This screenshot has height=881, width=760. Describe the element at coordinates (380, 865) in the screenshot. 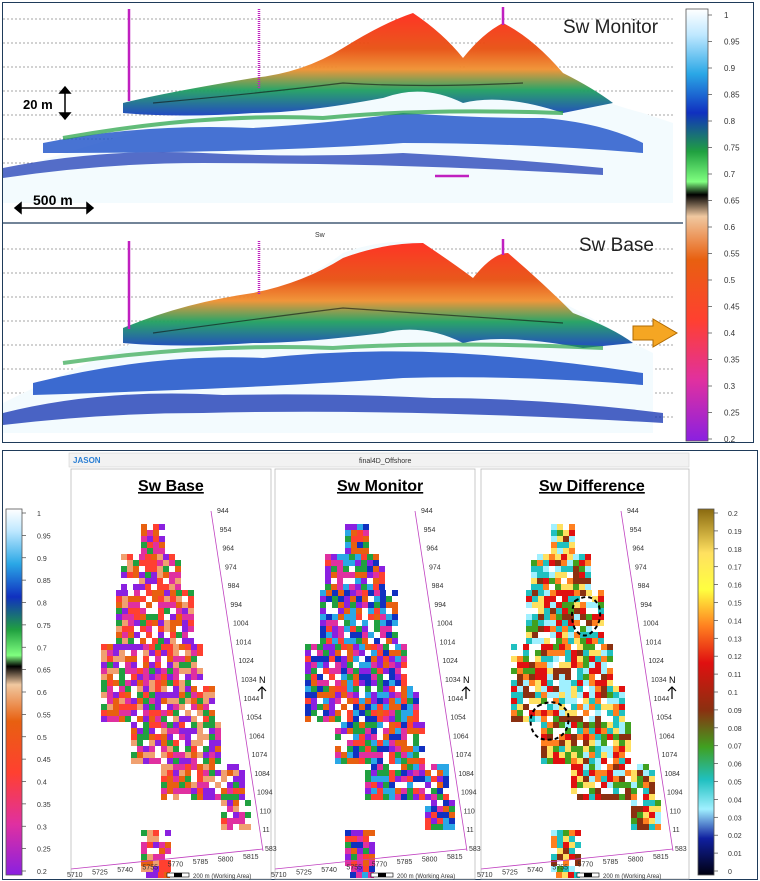

I see `xline-tick-label: 5770` at that location.